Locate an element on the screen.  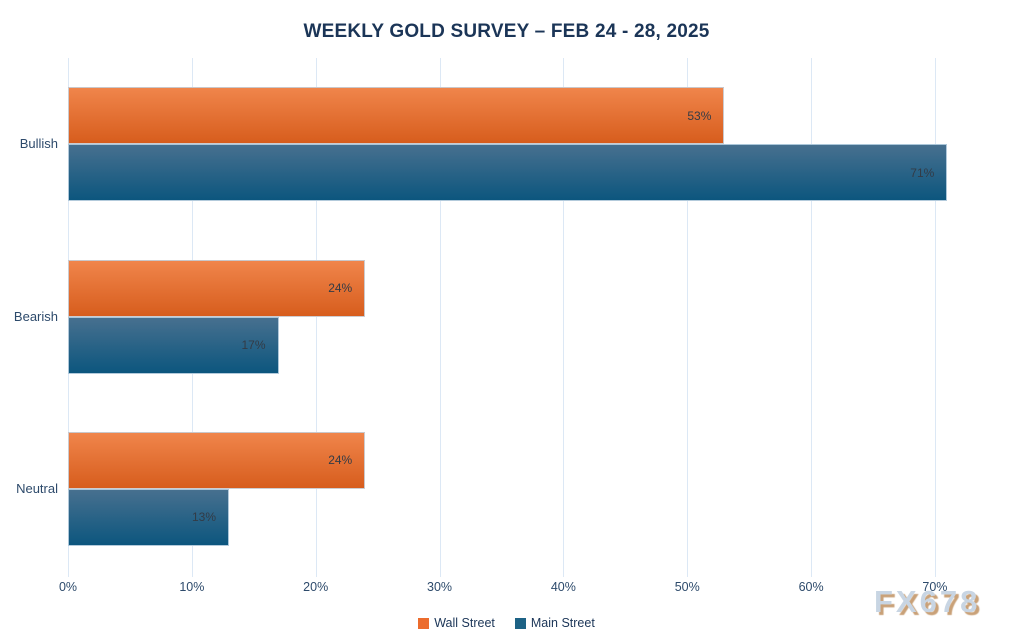
bar-wall-street-bullish: 53% is located at coordinates (396, 116).